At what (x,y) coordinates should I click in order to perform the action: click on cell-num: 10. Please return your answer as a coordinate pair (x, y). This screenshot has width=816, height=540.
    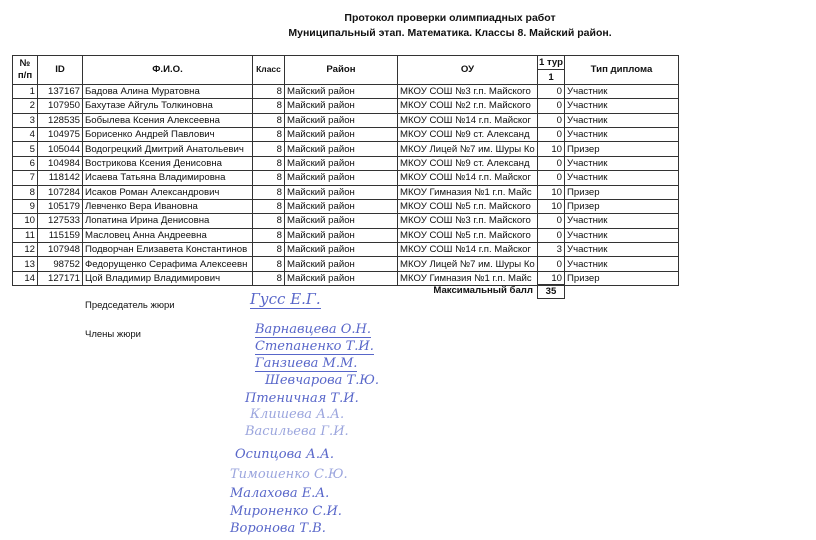
    Looking at the image, I should click on (25, 221).